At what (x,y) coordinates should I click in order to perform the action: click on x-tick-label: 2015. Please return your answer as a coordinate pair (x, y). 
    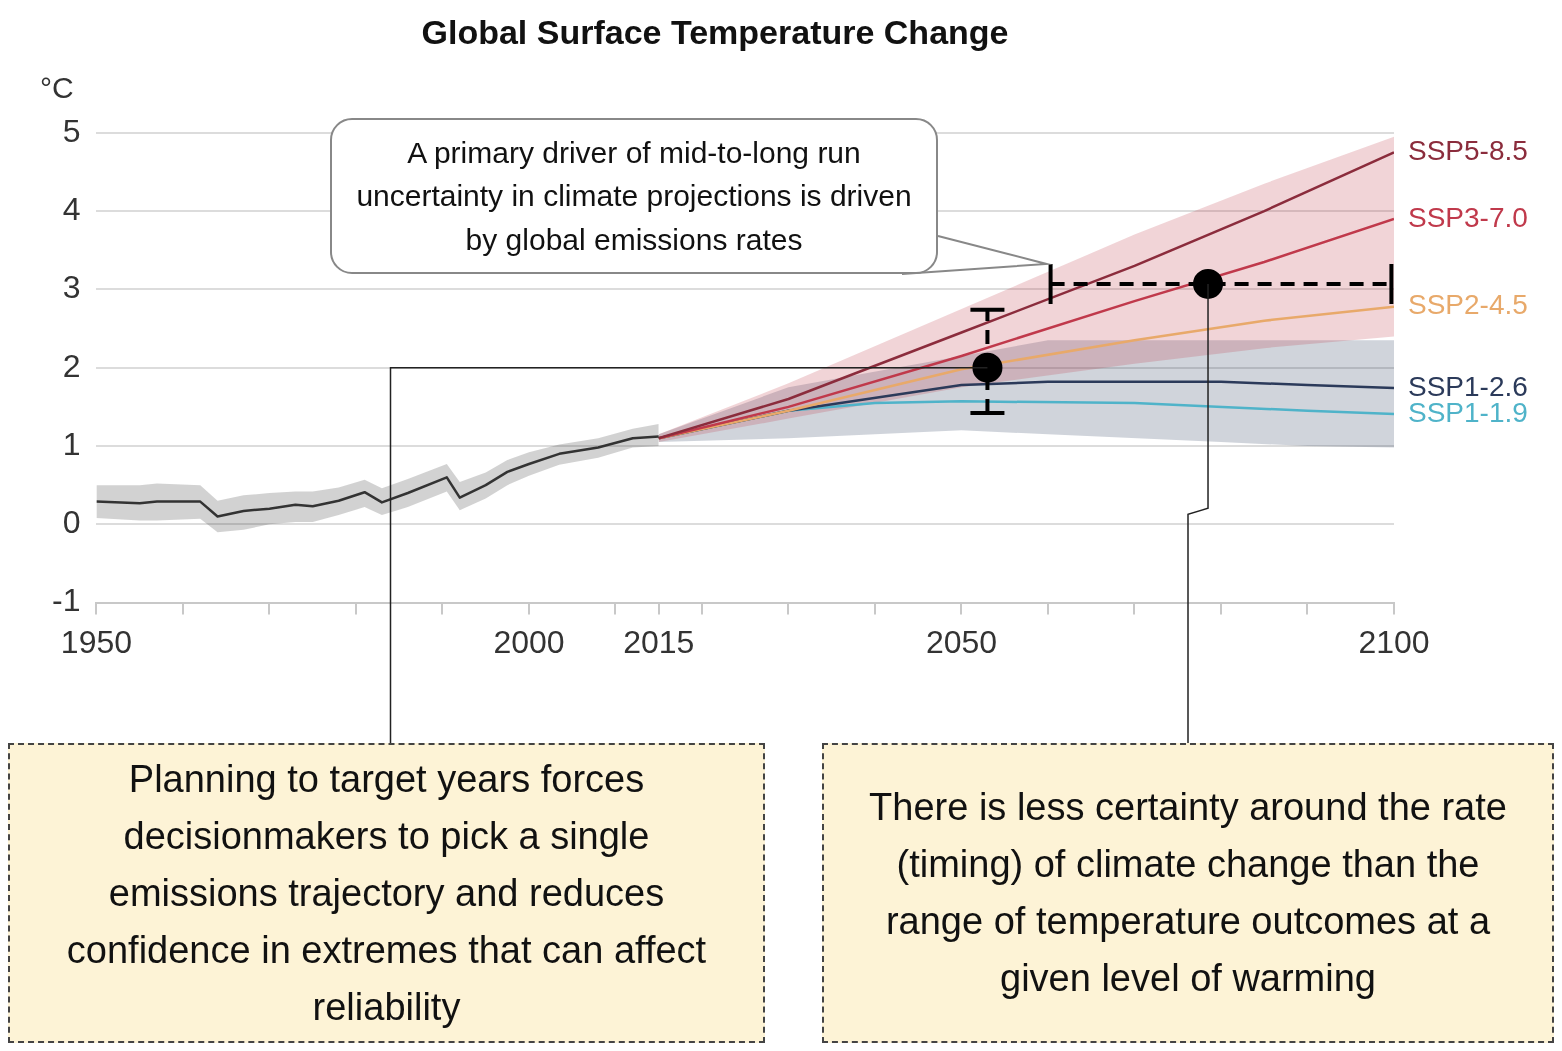
    Looking at the image, I should click on (659, 641).